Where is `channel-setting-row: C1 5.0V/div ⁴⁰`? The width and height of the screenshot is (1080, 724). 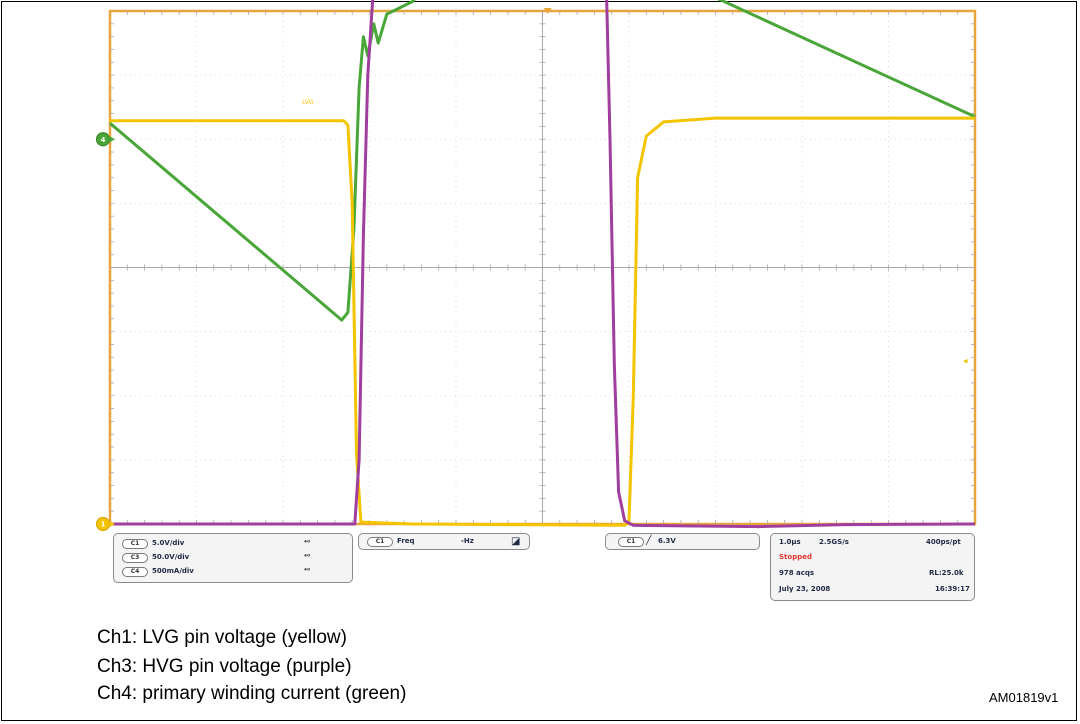
channel-setting-row: C1 5.0V/div ⁴⁰ is located at coordinates (233, 543).